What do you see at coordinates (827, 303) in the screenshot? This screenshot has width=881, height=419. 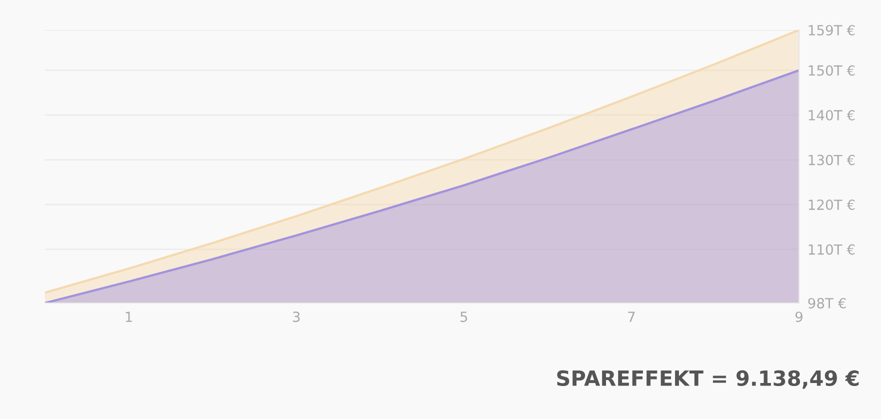 I see `y-tick-label: 98T €` at bounding box center [827, 303].